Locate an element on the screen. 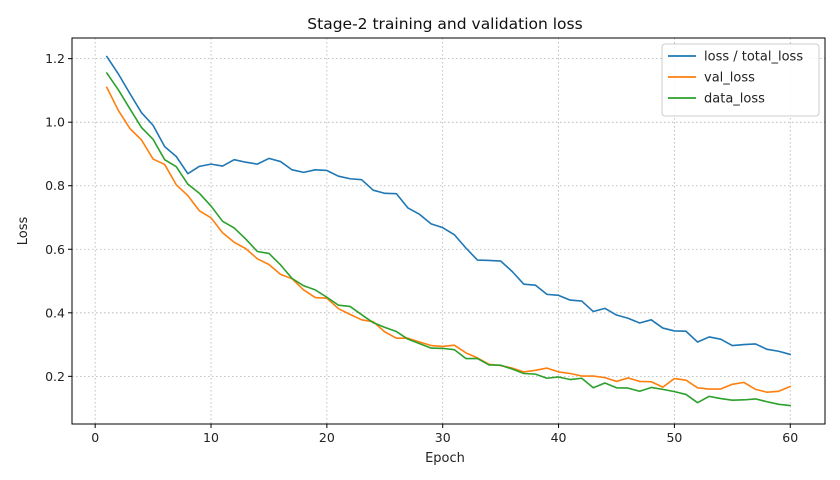 This screenshot has height=480, width=840. x-tick-label: 50 is located at coordinates (674, 437).